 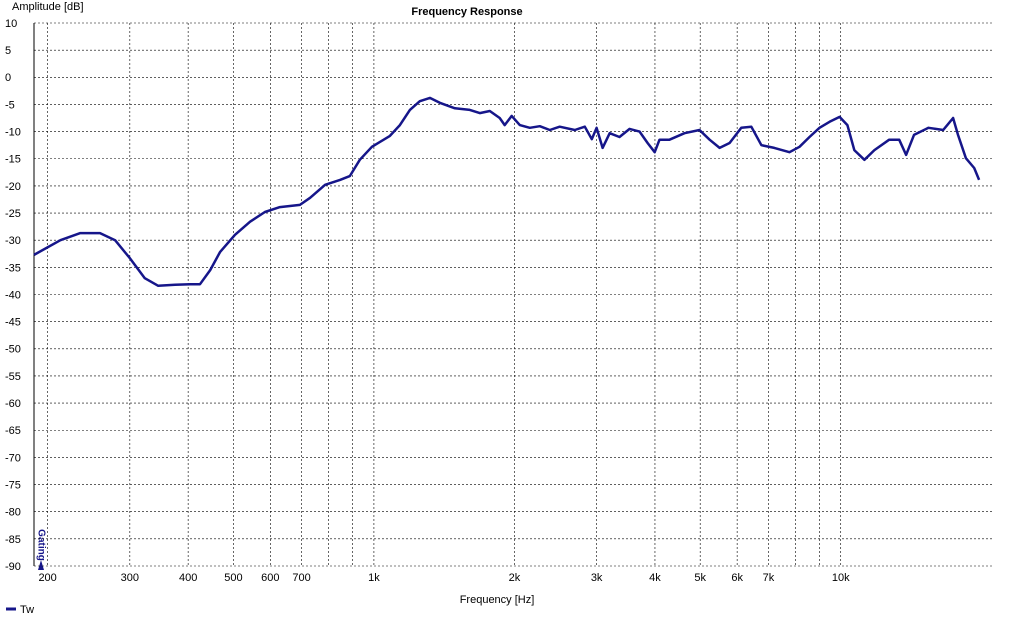 I want to click on y-tick-label: -75, so click(x=13, y=485).